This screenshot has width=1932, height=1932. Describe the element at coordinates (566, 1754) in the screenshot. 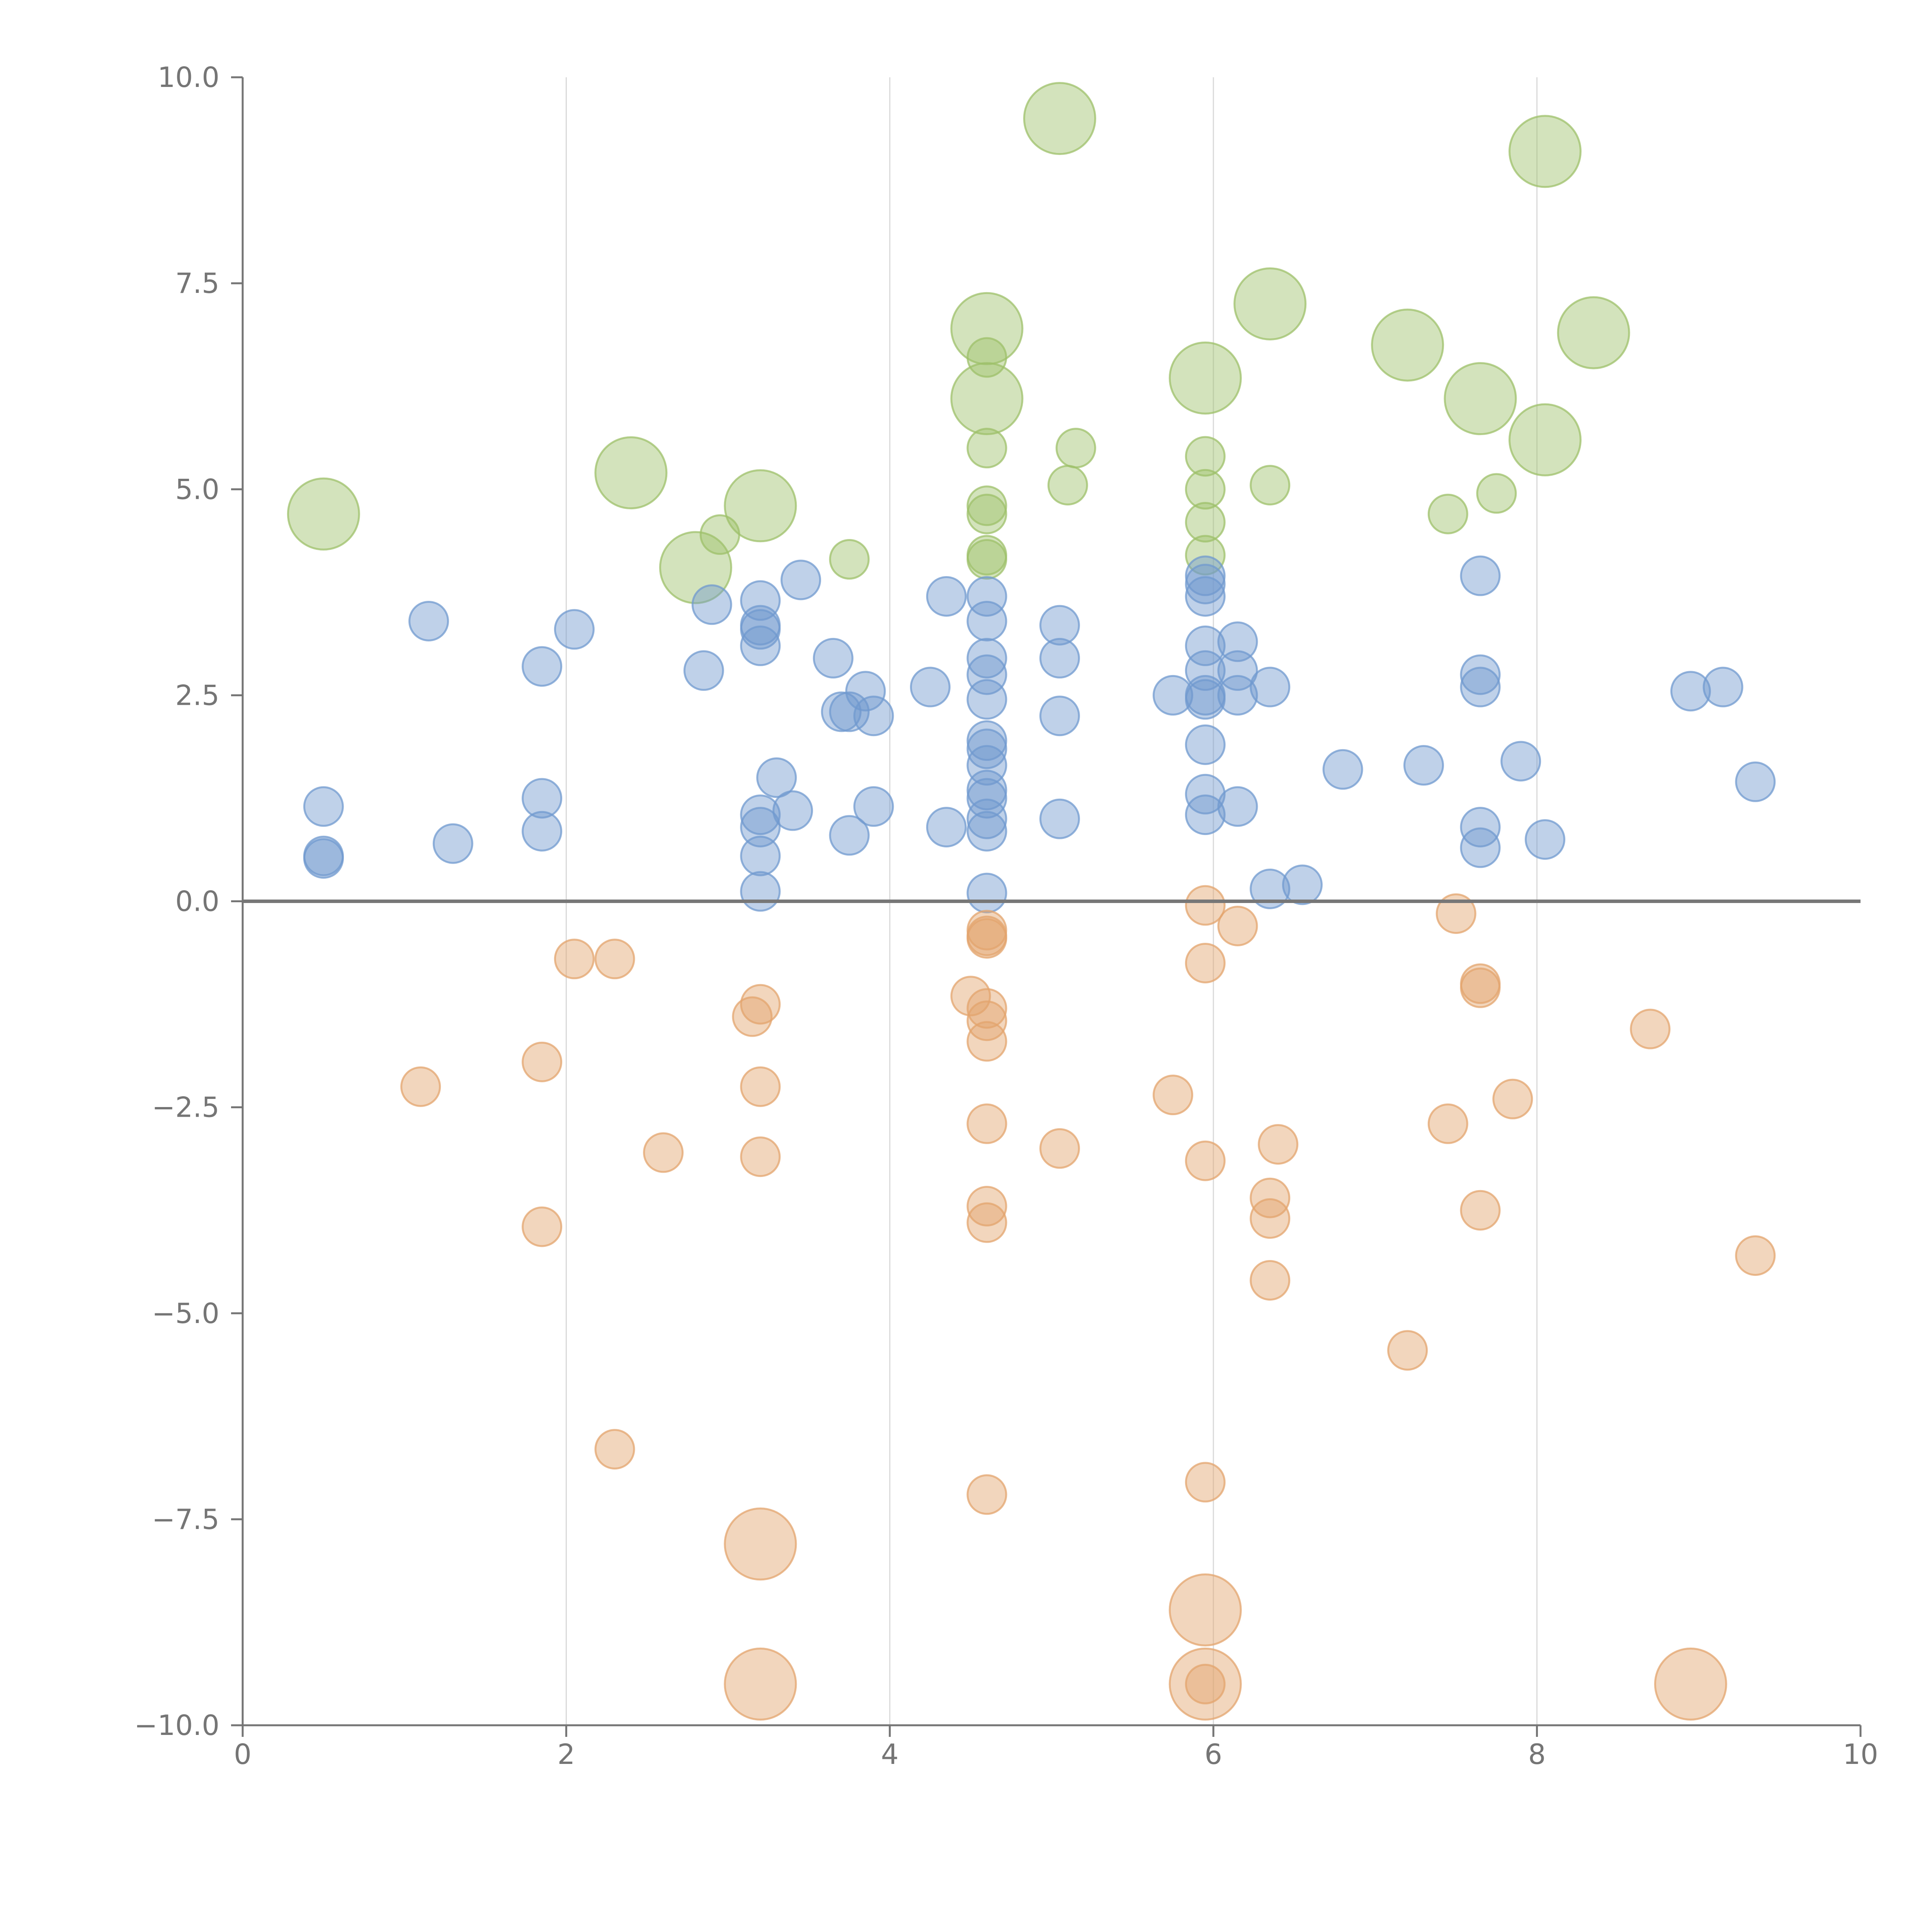

I see `x-tick-label-2: 2` at that location.